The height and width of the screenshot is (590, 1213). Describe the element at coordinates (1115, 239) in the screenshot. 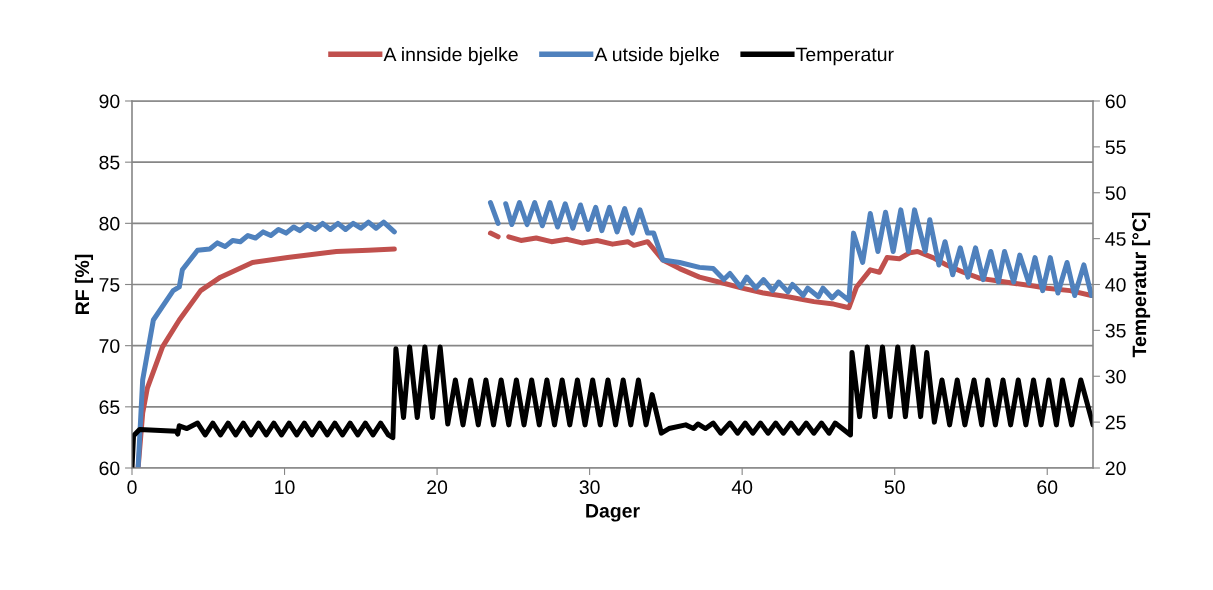

I see `y2-tick-label: 45` at that location.